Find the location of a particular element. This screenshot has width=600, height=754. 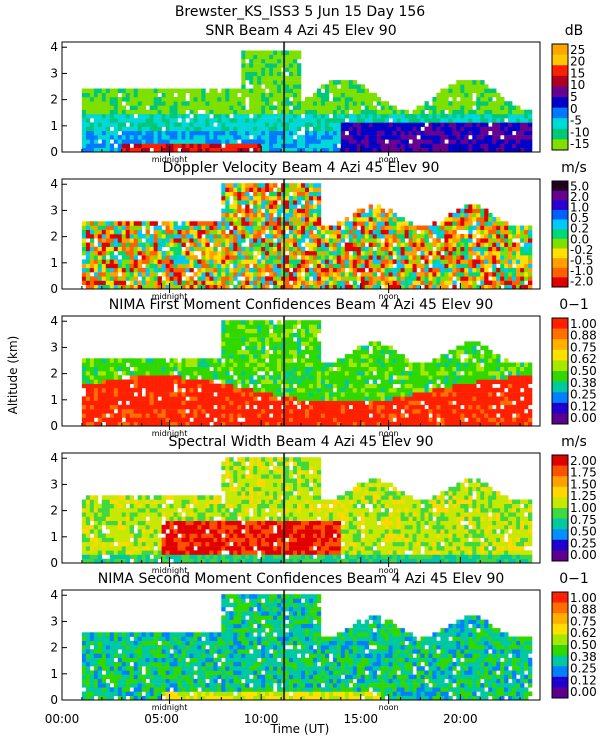

figure-title: Brewster_KS_ISS3 5 Jun 15 Day 156 is located at coordinates (300, 12).